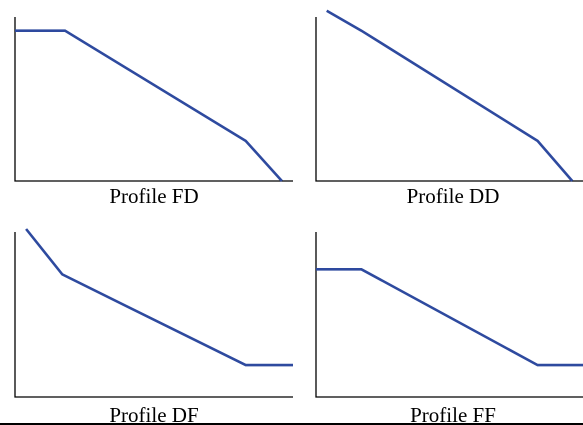 This screenshot has width=583, height=425. What do you see at coordinates (453, 196) in the screenshot?
I see `caption-profile-dd: Profile DD` at bounding box center [453, 196].